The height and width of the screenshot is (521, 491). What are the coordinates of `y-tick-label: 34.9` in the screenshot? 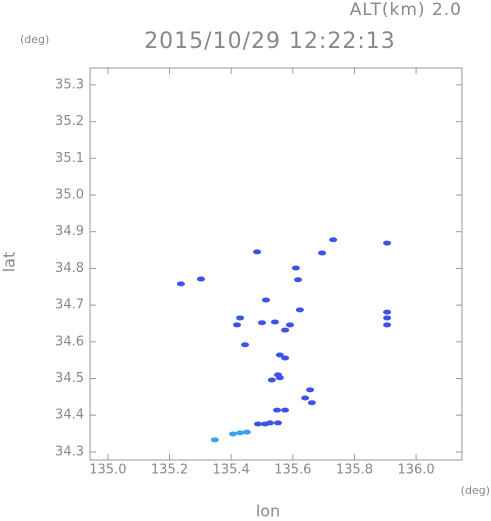 It's located at (69, 231).